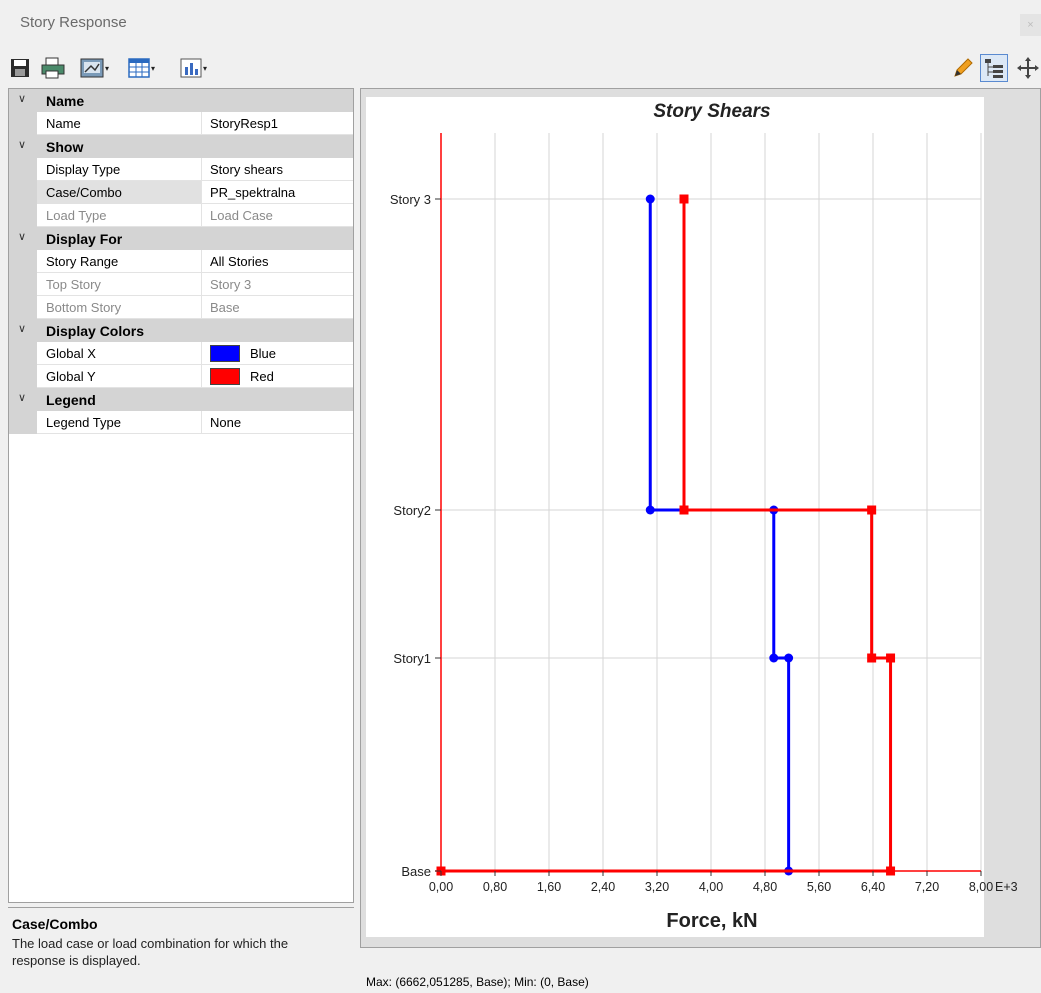  What do you see at coordinates (277, 307) in the screenshot?
I see `bottom-story-value: Base` at bounding box center [277, 307].